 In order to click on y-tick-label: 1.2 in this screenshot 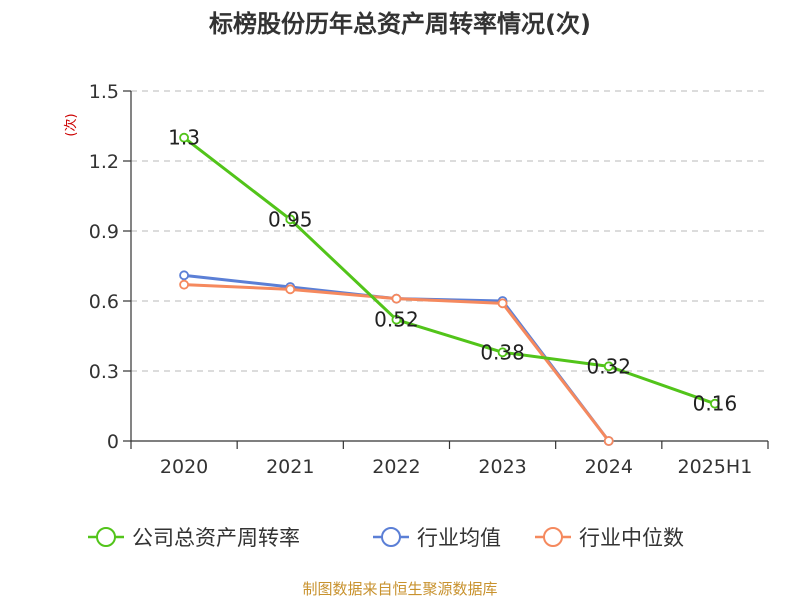, I will do `click(104, 162)`.